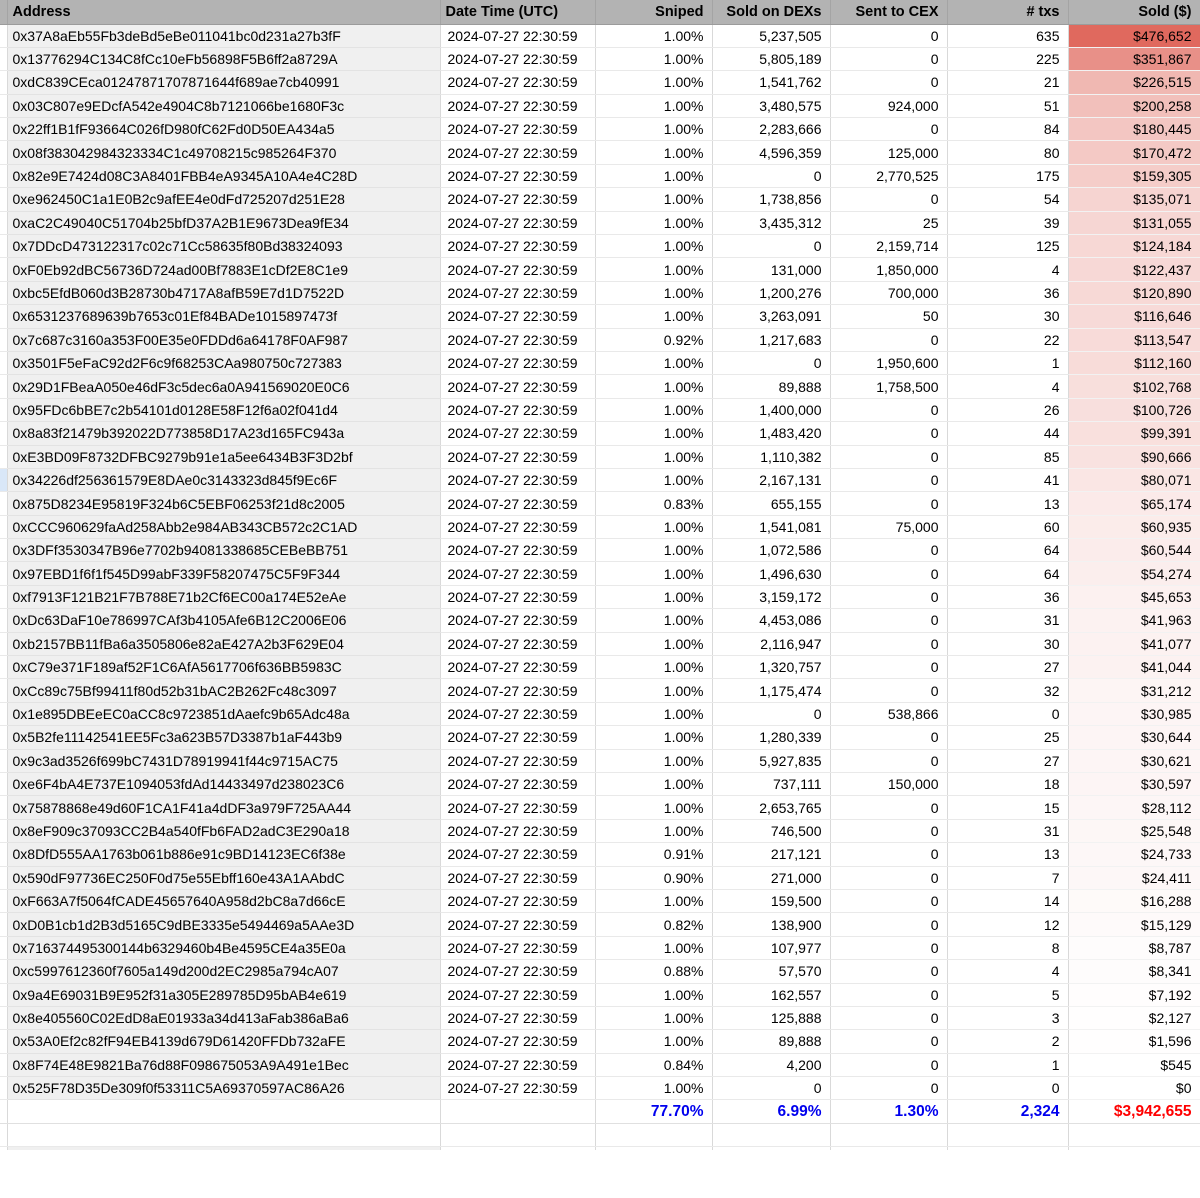 This screenshot has width=1200, height=1198. What do you see at coordinates (1008, 1111) in the screenshot?
I see `totals-num-txs: 2,324` at bounding box center [1008, 1111].